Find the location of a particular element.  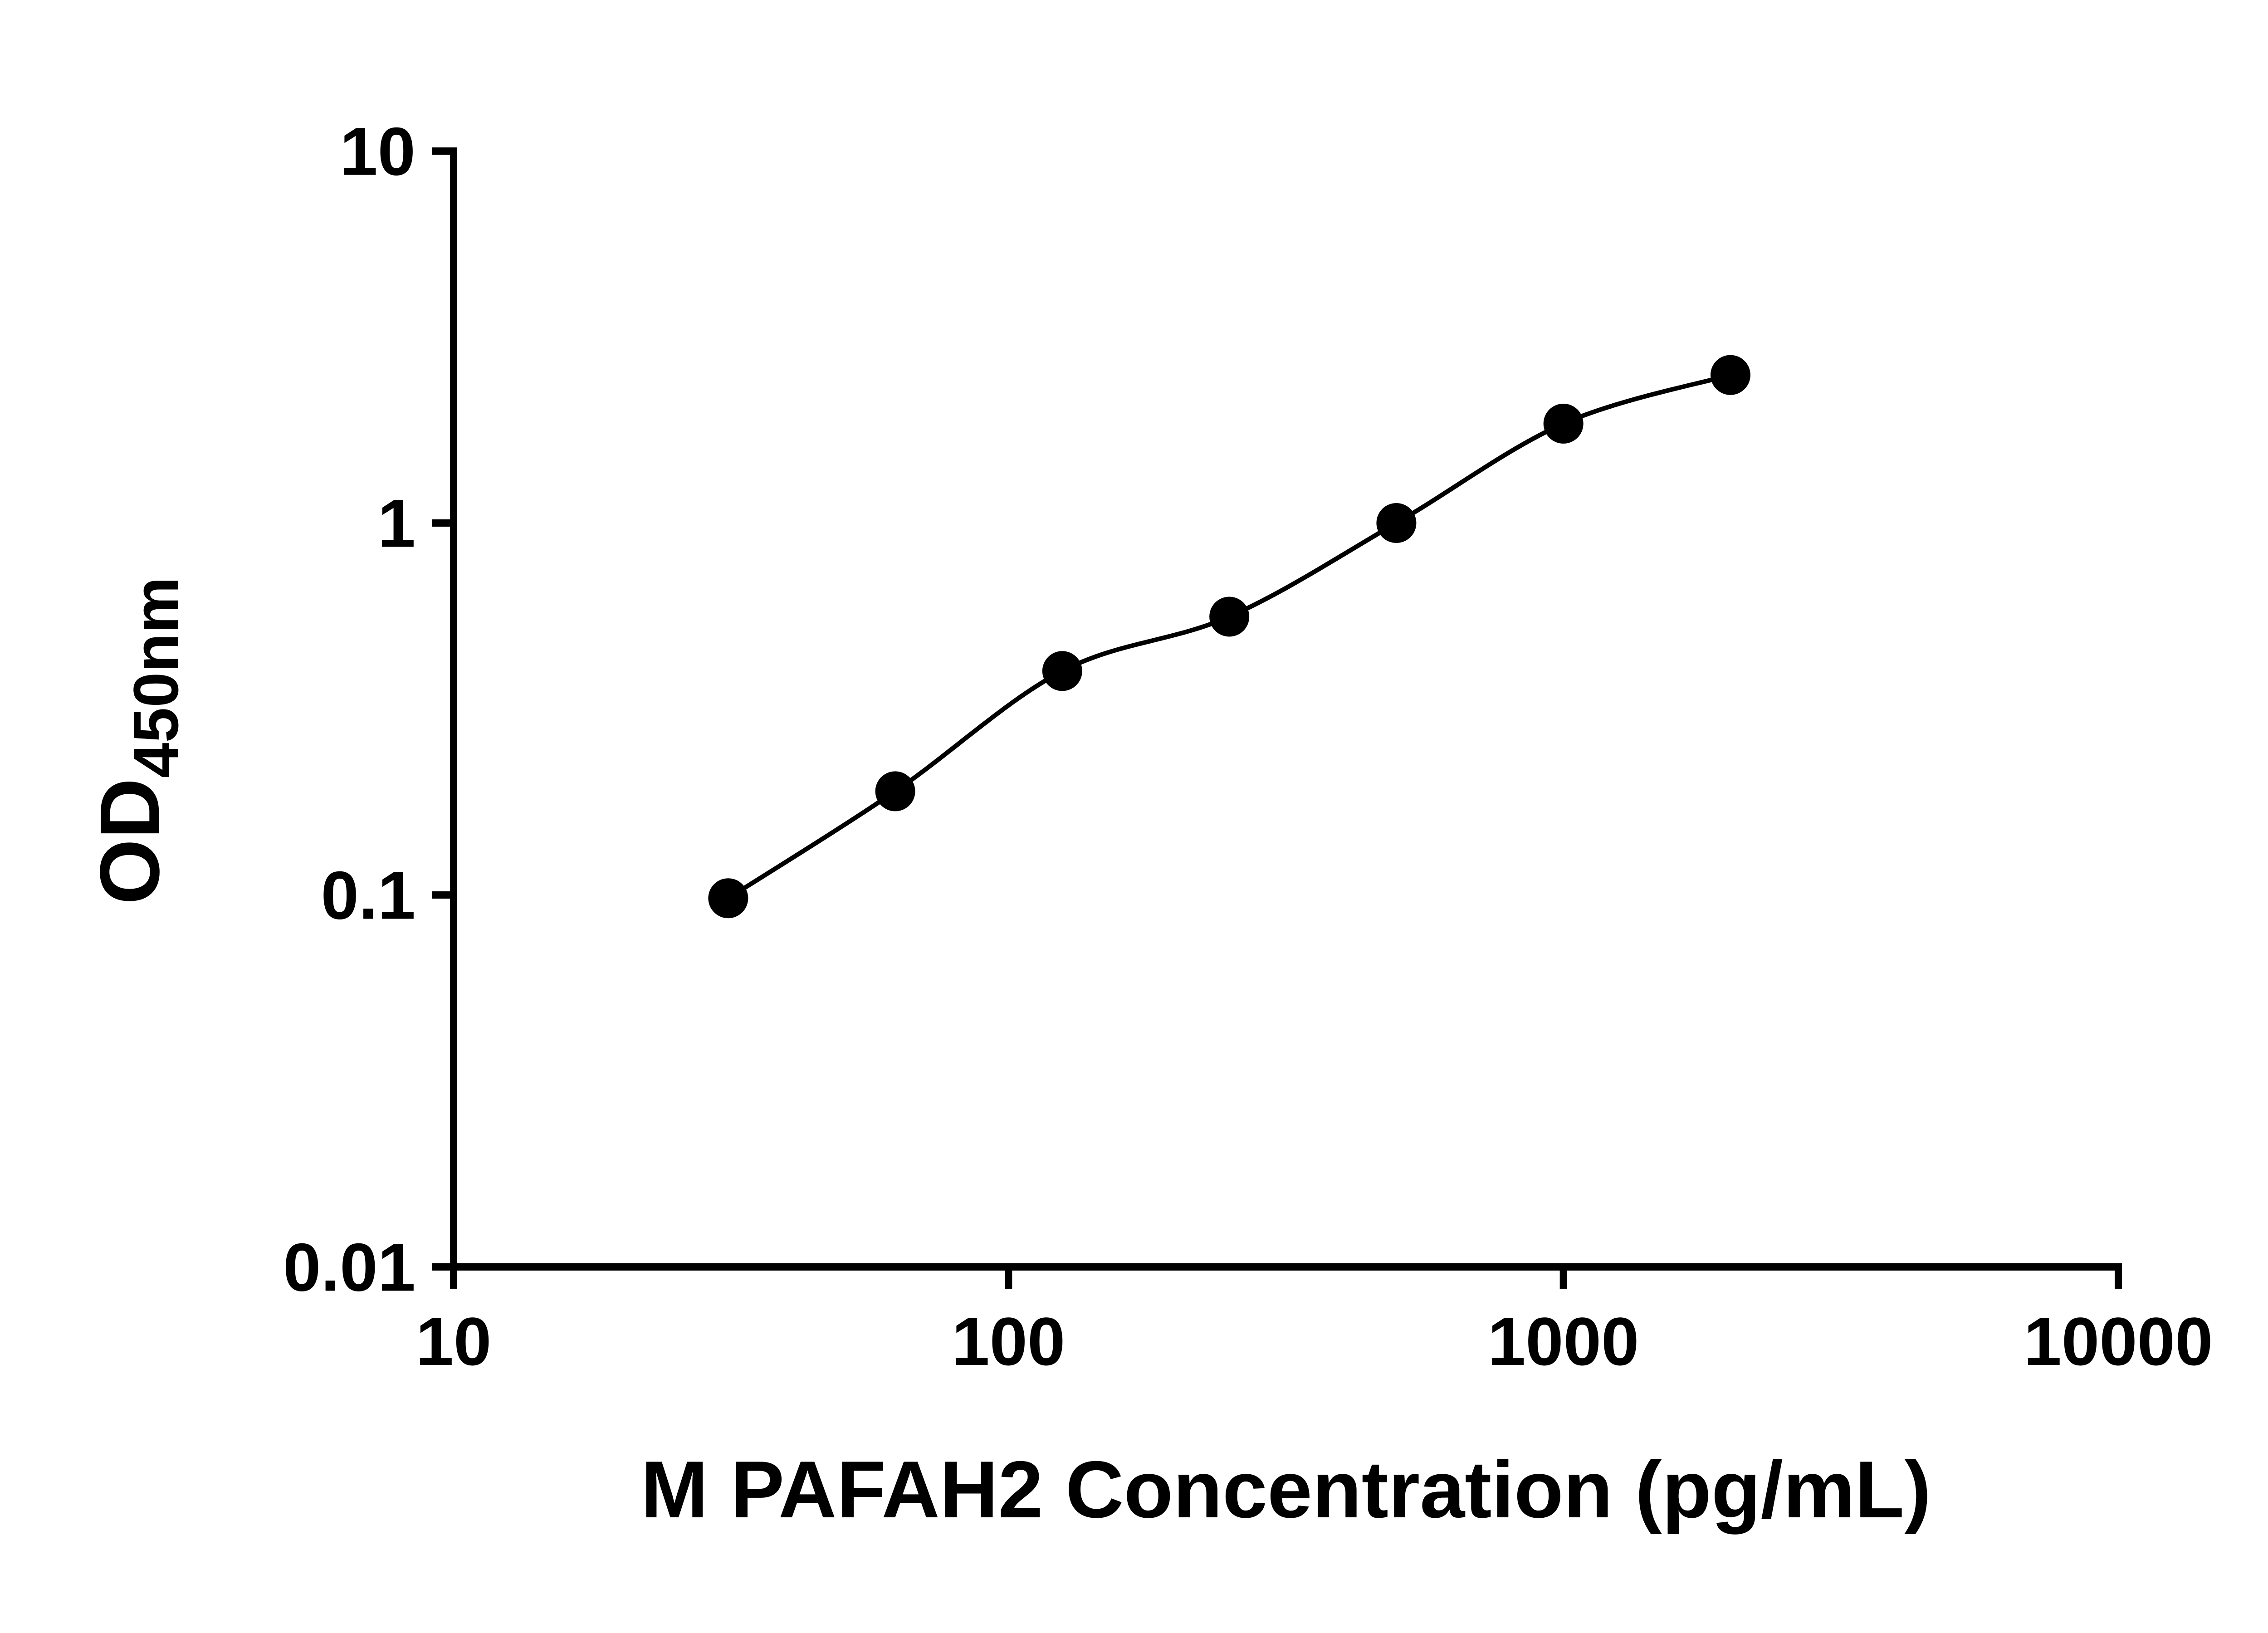

y-tick-label: 1 is located at coordinates (397, 523).